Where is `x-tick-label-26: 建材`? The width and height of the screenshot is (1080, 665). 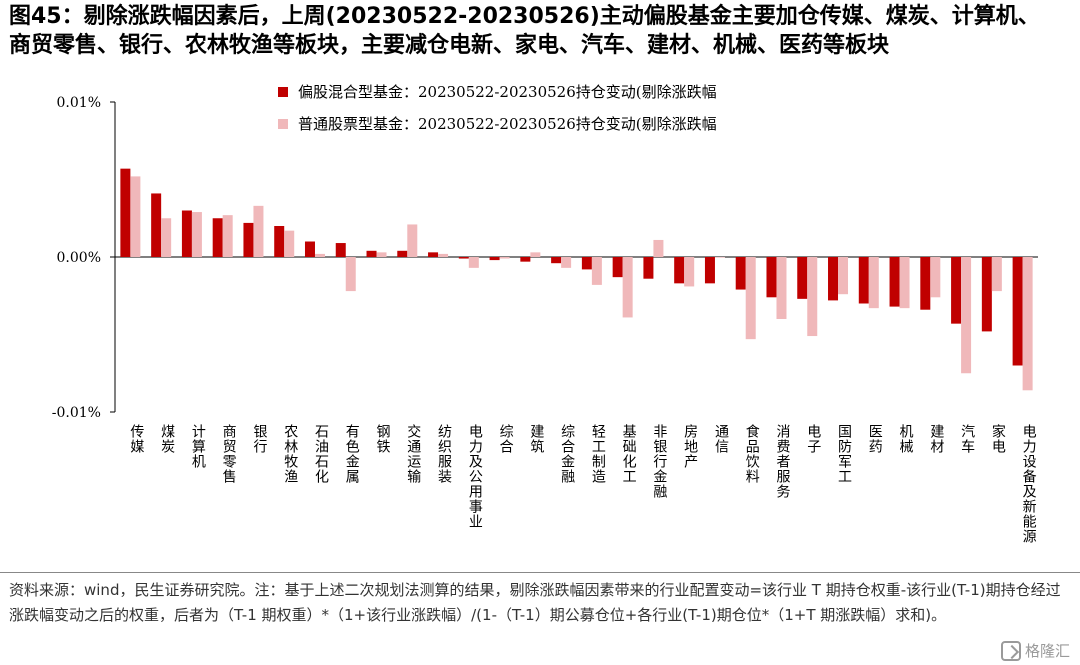 x-tick-label-26: 建材 is located at coordinates (936, 439).